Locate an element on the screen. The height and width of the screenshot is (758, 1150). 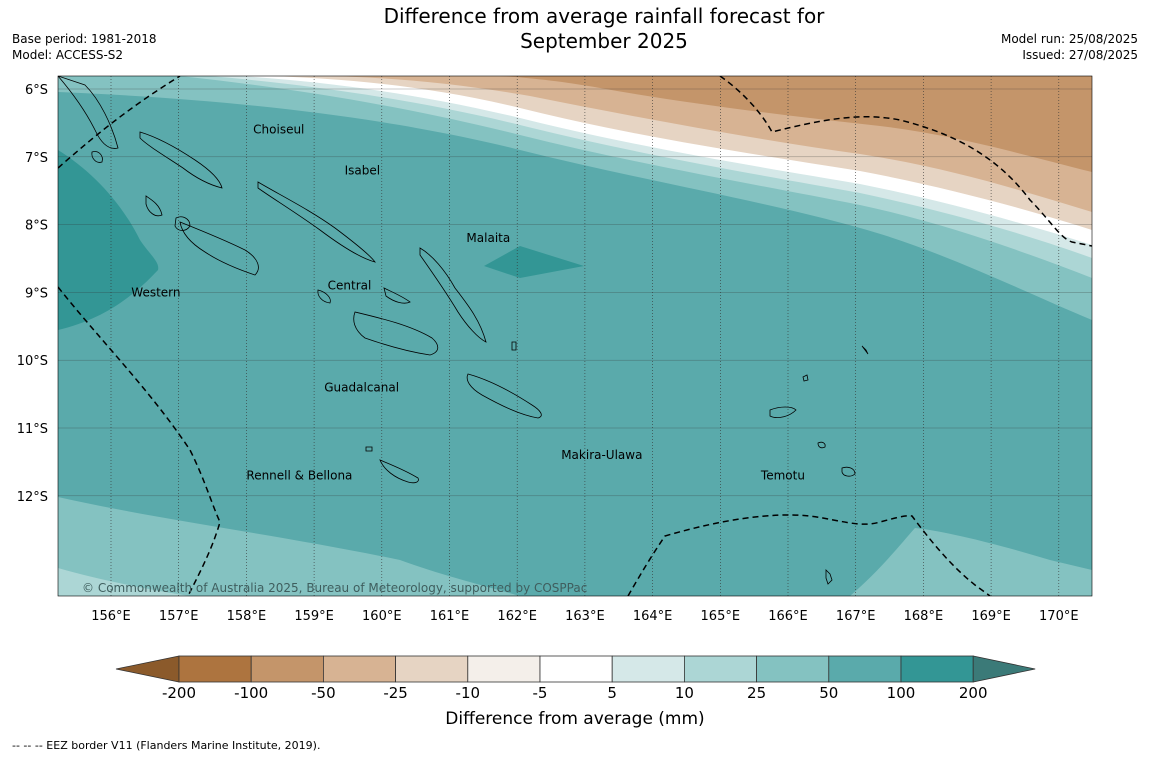
eez-north-east is located at coordinates (905, 161).